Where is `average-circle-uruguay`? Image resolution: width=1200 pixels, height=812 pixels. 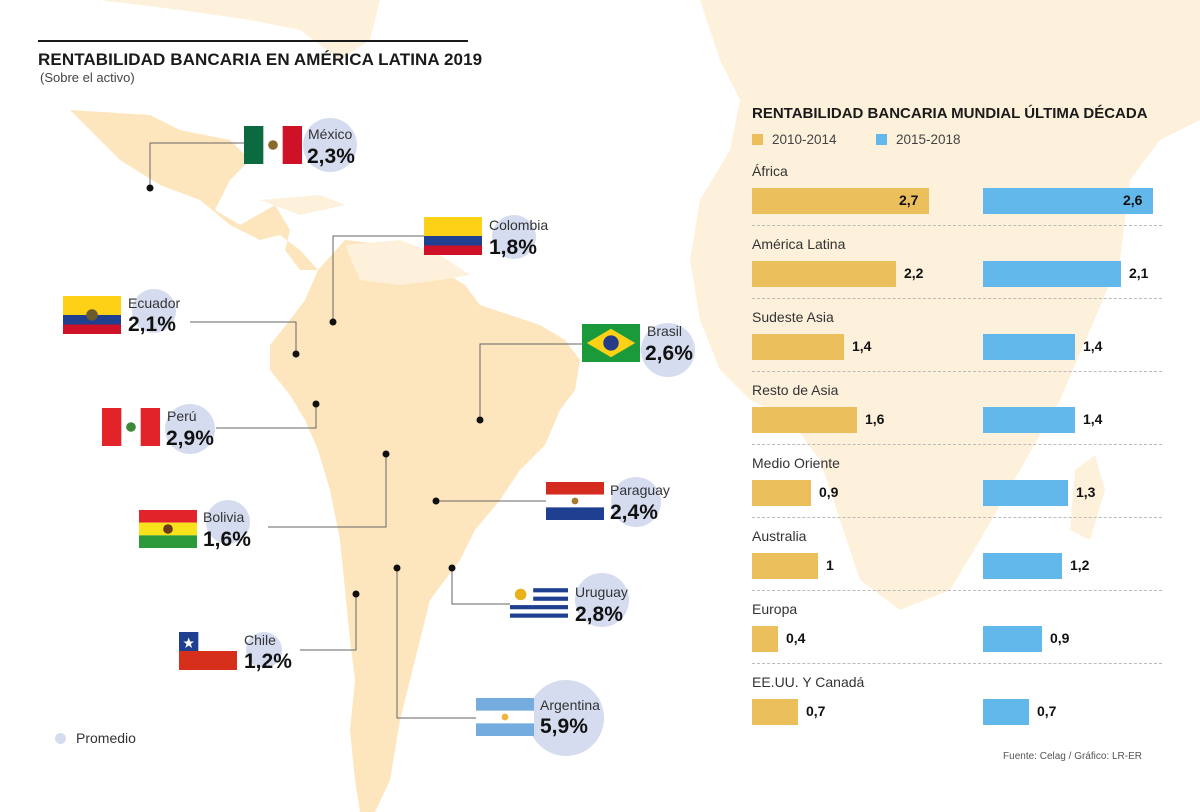
average-circle-uruguay is located at coordinates (602, 600).